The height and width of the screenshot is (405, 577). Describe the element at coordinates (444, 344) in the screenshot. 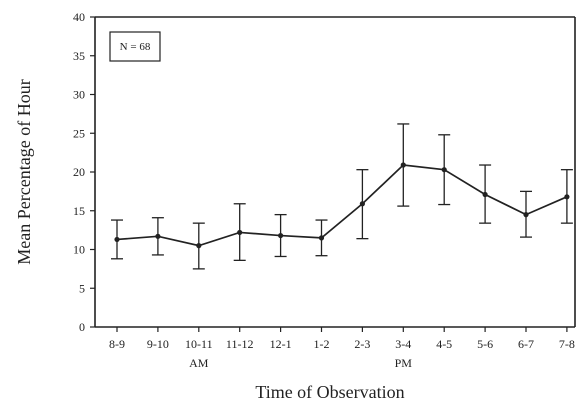

I see `x-tick-label: 4-5` at that location.